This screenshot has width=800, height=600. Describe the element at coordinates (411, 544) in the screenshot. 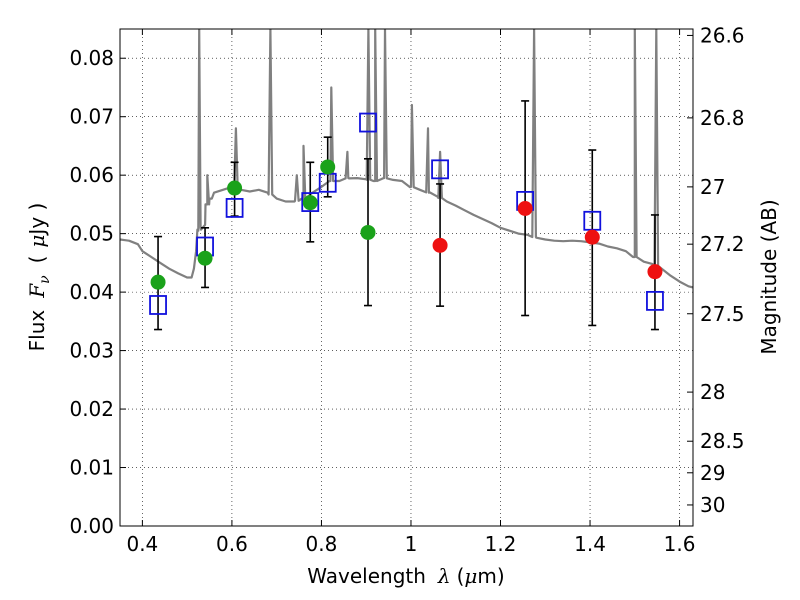

I see `x-tick-label-3: 1` at that location.